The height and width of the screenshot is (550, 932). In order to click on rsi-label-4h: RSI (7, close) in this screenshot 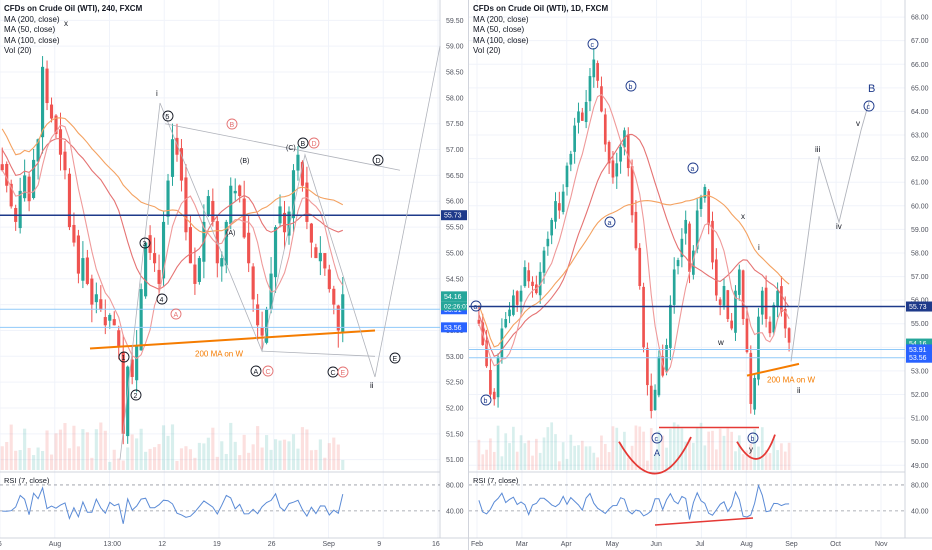, I will do `click(27, 480)`.